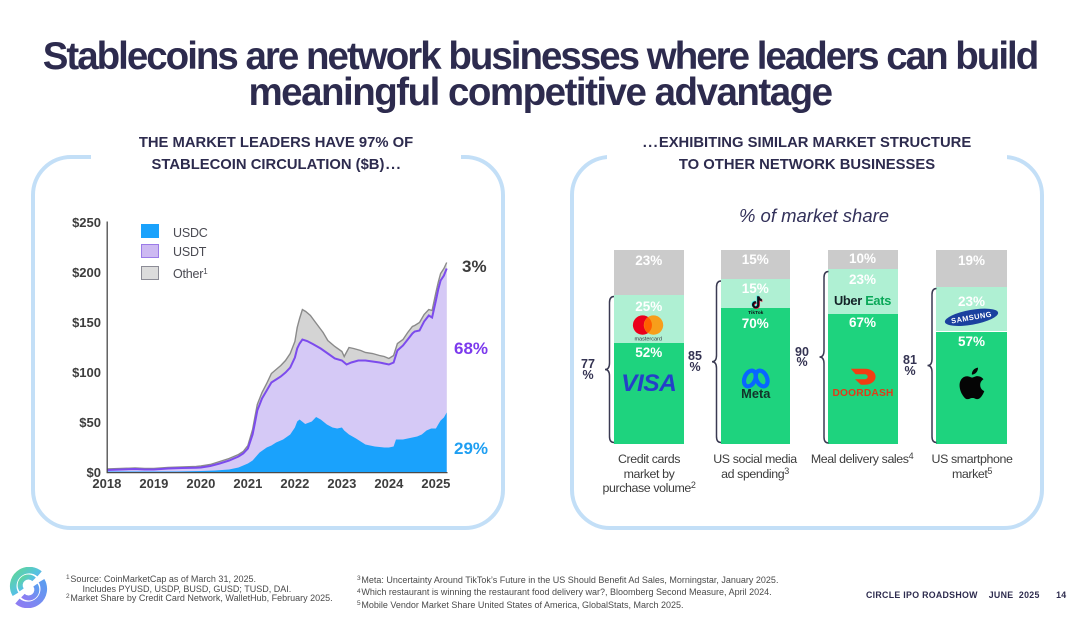 The image size is (1080, 644). What do you see at coordinates (756, 393) in the screenshot?
I see `svg-text: Meta` at bounding box center [756, 393].